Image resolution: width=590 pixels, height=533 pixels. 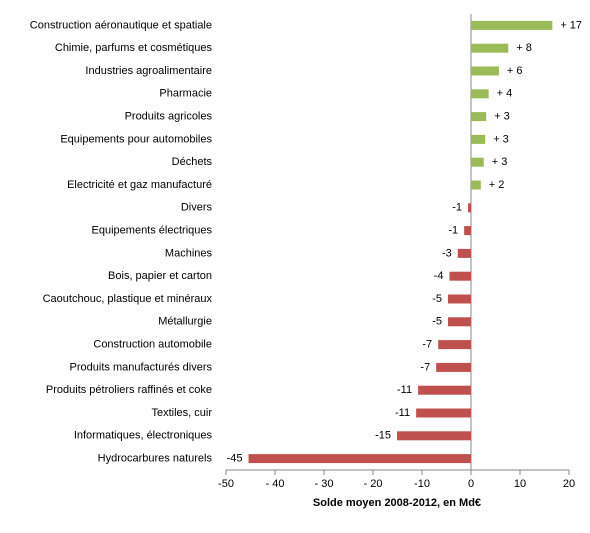 What do you see at coordinates (571, 25) in the screenshot?
I see `value-label: + 17` at bounding box center [571, 25].